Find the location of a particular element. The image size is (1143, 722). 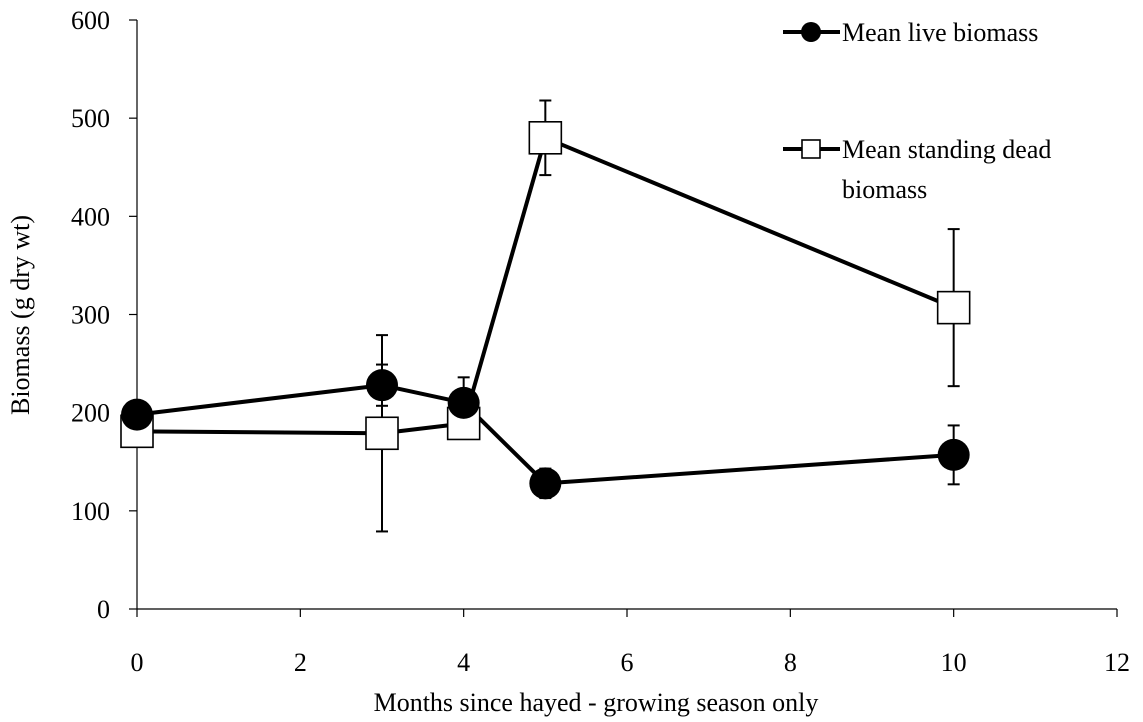

legend-label-standing-dead: Mean standing dead is located at coordinates (946, 149).